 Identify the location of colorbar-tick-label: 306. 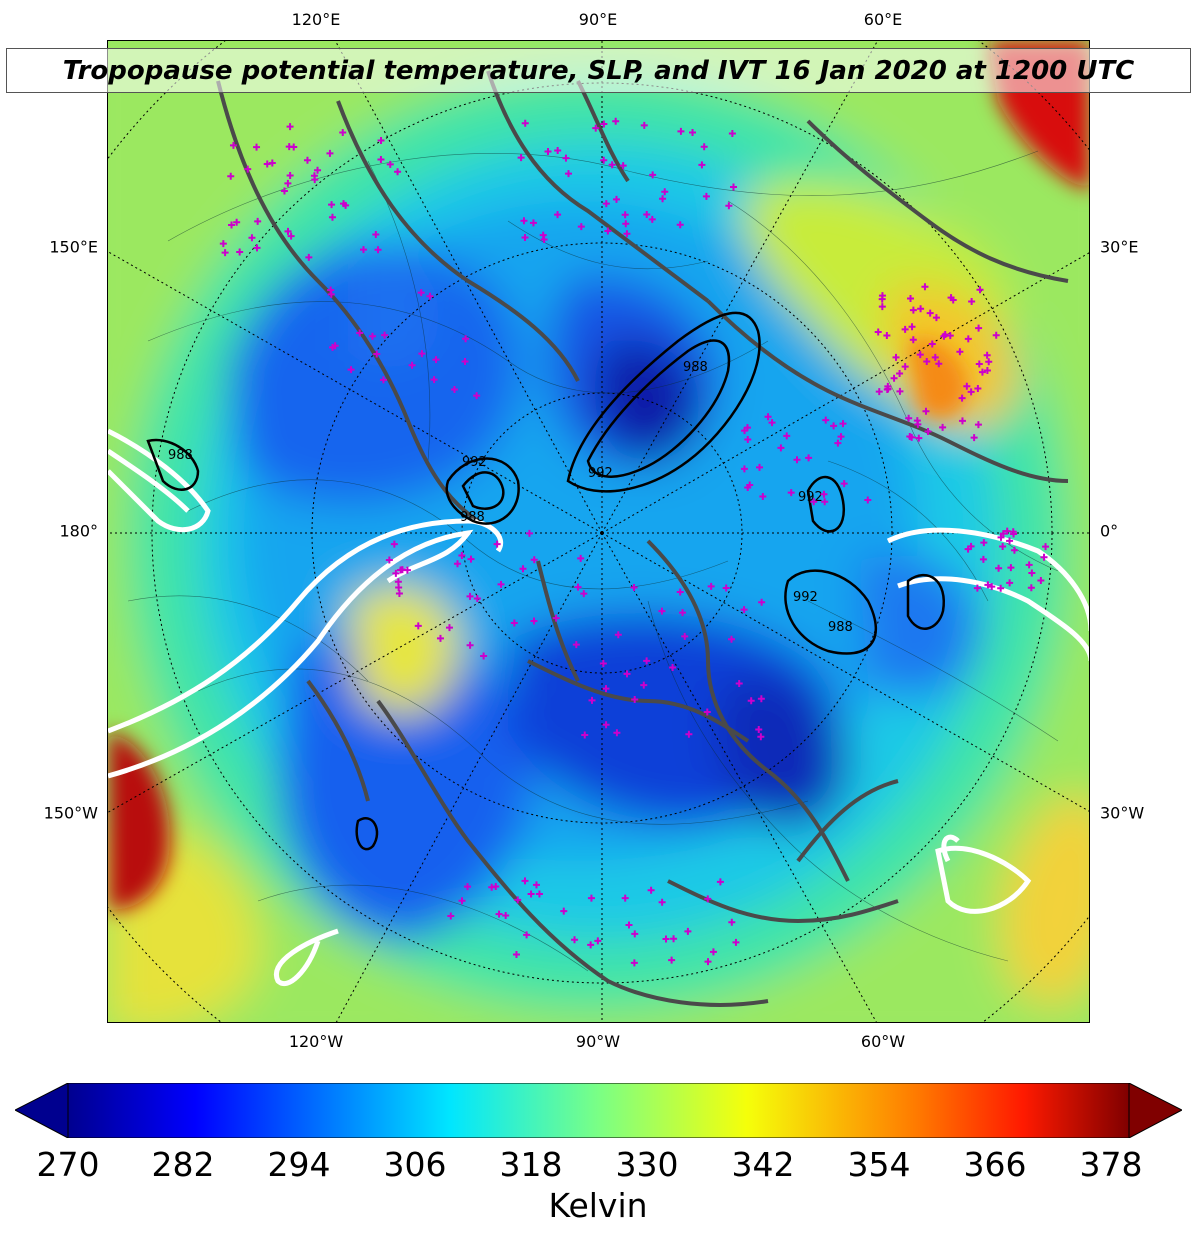
(415, 1164).